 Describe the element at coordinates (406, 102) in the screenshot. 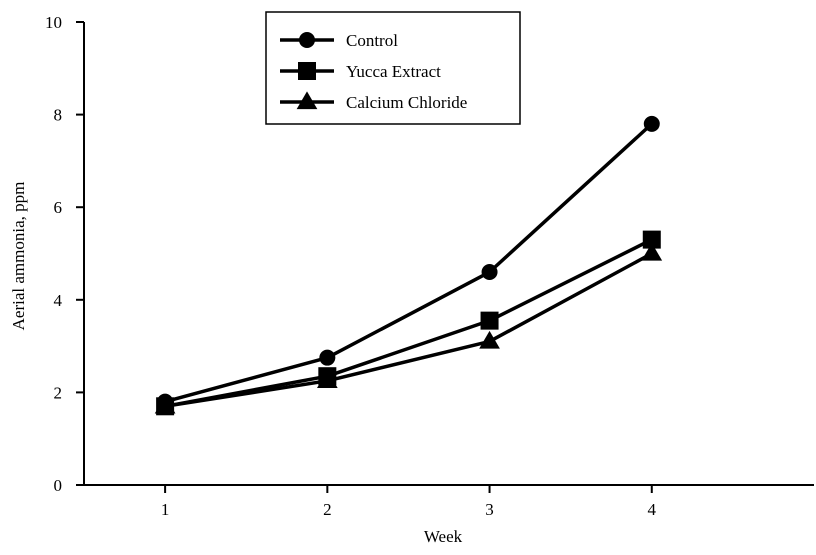

I see `legend-label: Calcium Chloride` at that location.